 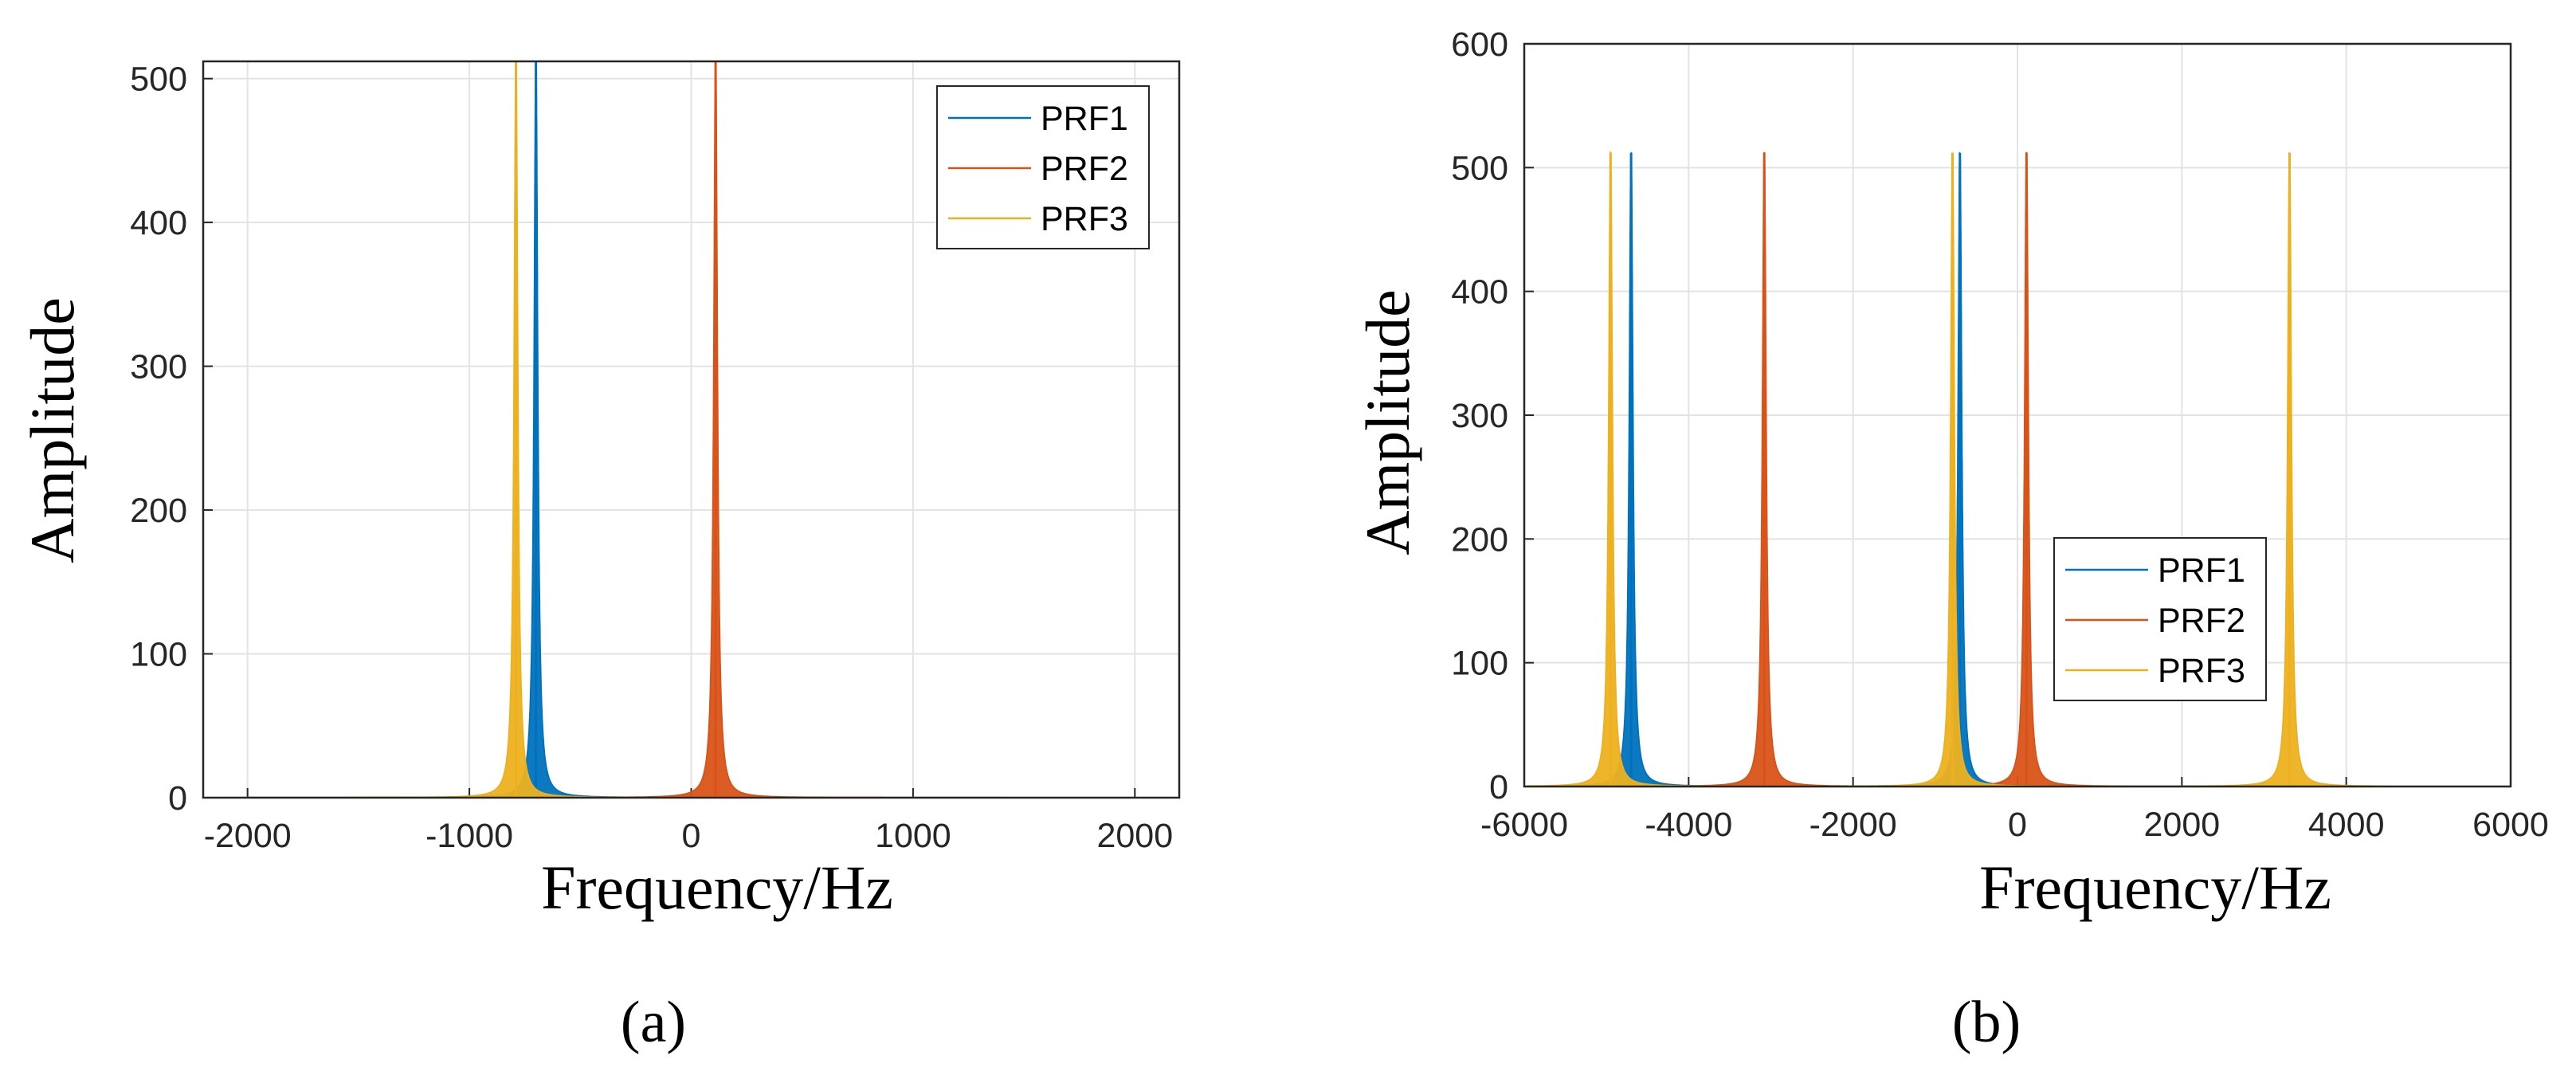 What do you see at coordinates (2511, 825) in the screenshot?
I see `x-tick-label: 6000` at bounding box center [2511, 825].